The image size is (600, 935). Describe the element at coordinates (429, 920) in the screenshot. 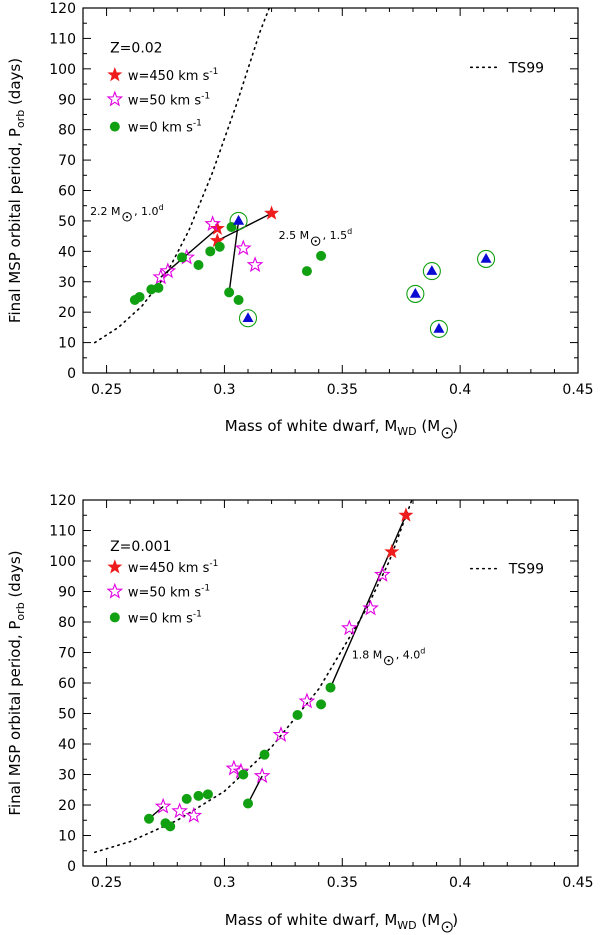

I see `x-axis-label-unit: (M` at that location.